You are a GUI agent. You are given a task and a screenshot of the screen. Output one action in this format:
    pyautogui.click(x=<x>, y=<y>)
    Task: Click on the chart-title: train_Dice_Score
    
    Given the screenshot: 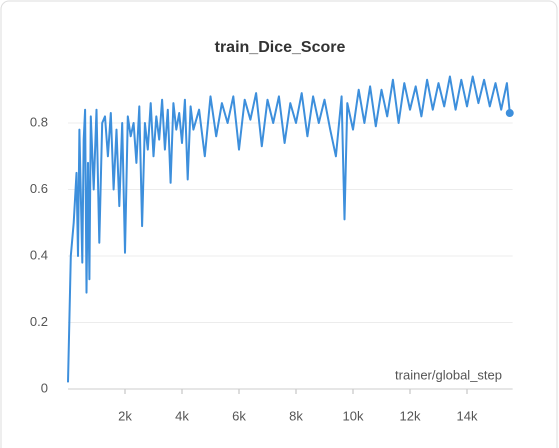 What is the action you would take?
    pyautogui.click(x=280, y=47)
    